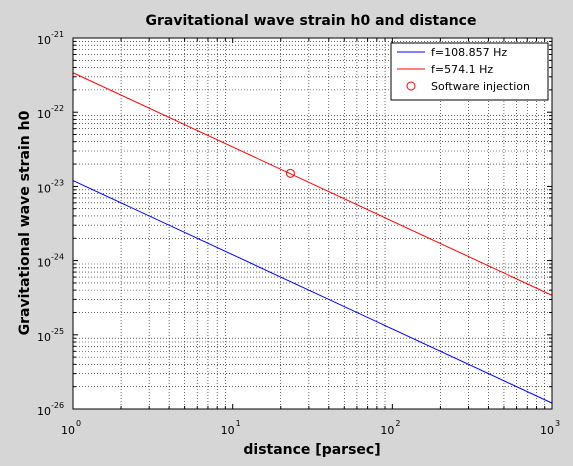 Image resolution: width=573 pixels, height=466 pixels. What do you see at coordinates (25, 222) in the screenshot?
I see `y-axis-label: Gravitational wave strain h0` at bounding box center [25, 222].